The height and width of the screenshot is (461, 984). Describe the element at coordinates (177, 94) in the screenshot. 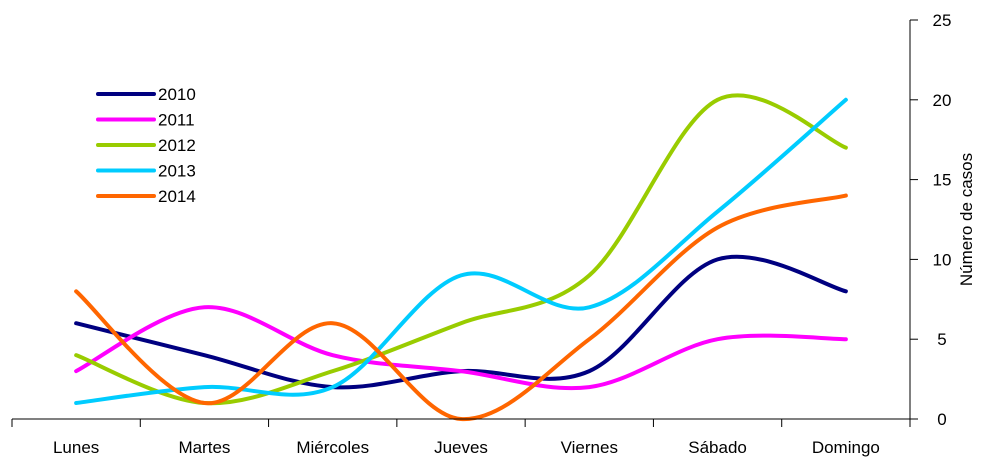

I see `legend-label-2010: 2010` at that location.